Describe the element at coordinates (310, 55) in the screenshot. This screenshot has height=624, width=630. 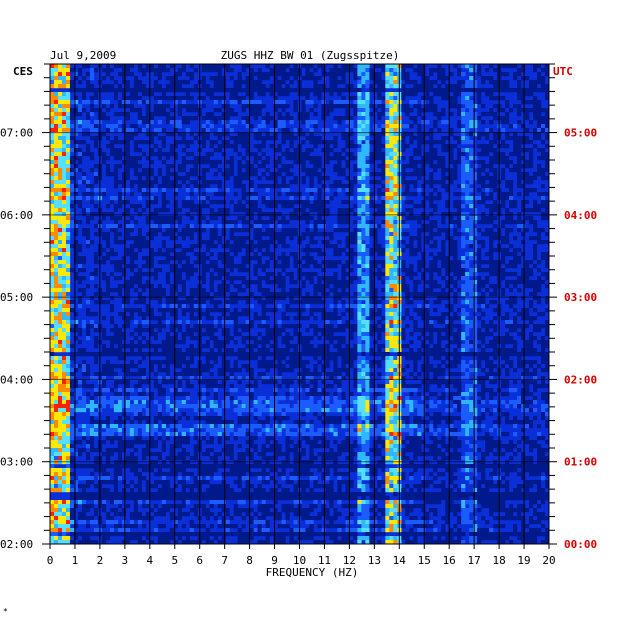
I see `station-title: ZUGS HHZ BW 01 (Zugsspitze)` at that location.